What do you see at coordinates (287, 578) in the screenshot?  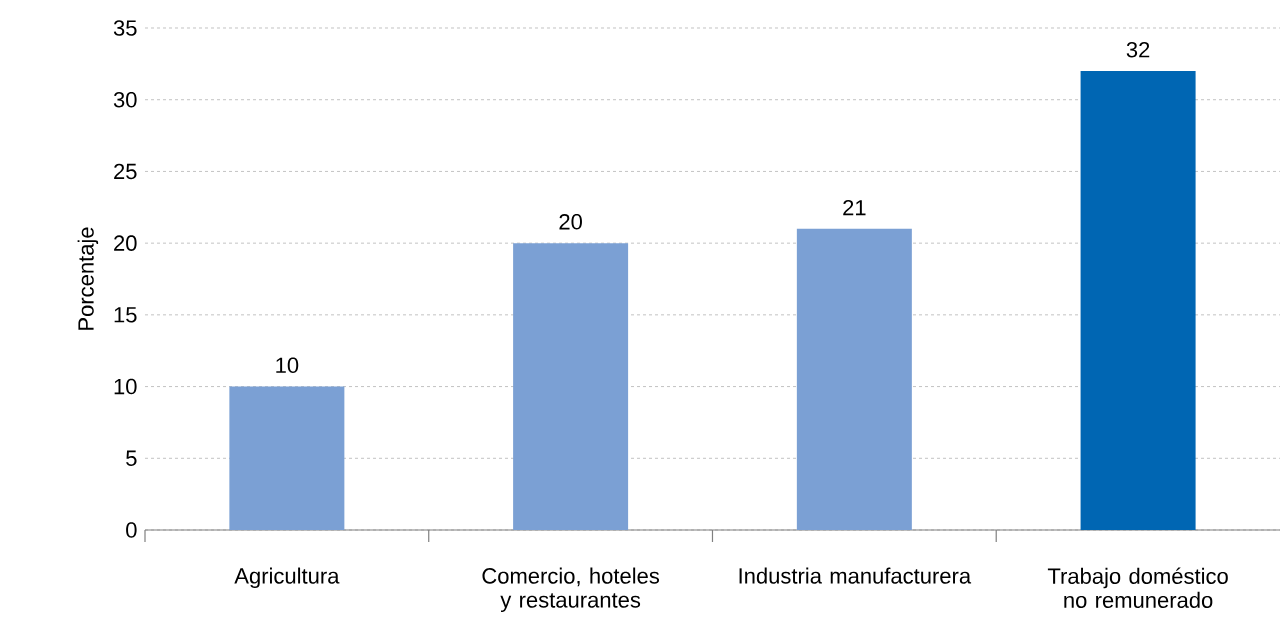 I see `x-tick-label: Agricultura` at bounding box center [287, 578].